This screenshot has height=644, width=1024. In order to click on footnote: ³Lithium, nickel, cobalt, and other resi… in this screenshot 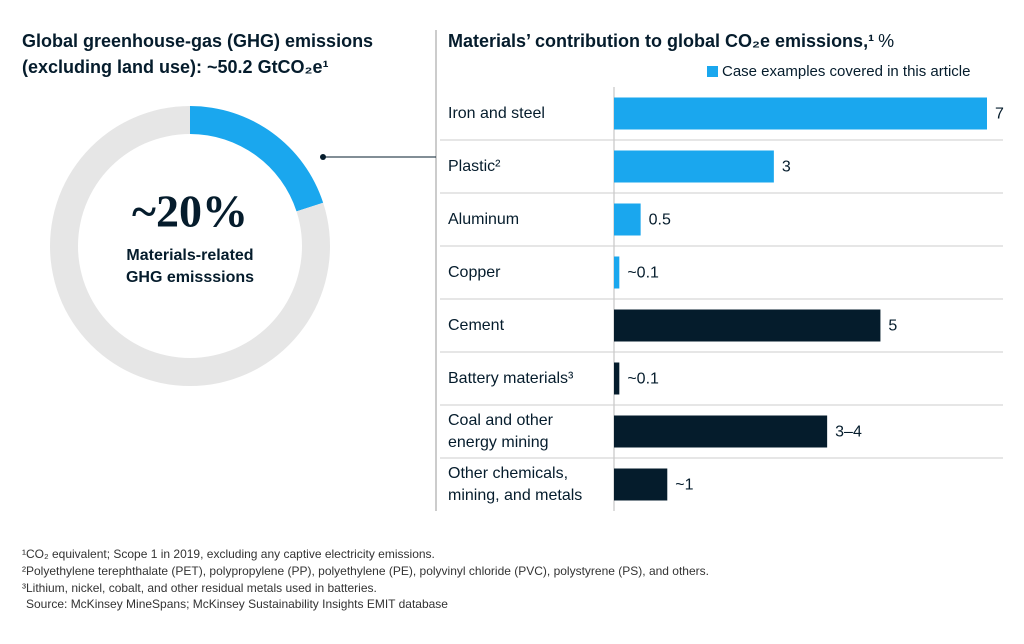, I will do `click(199, 588)`.